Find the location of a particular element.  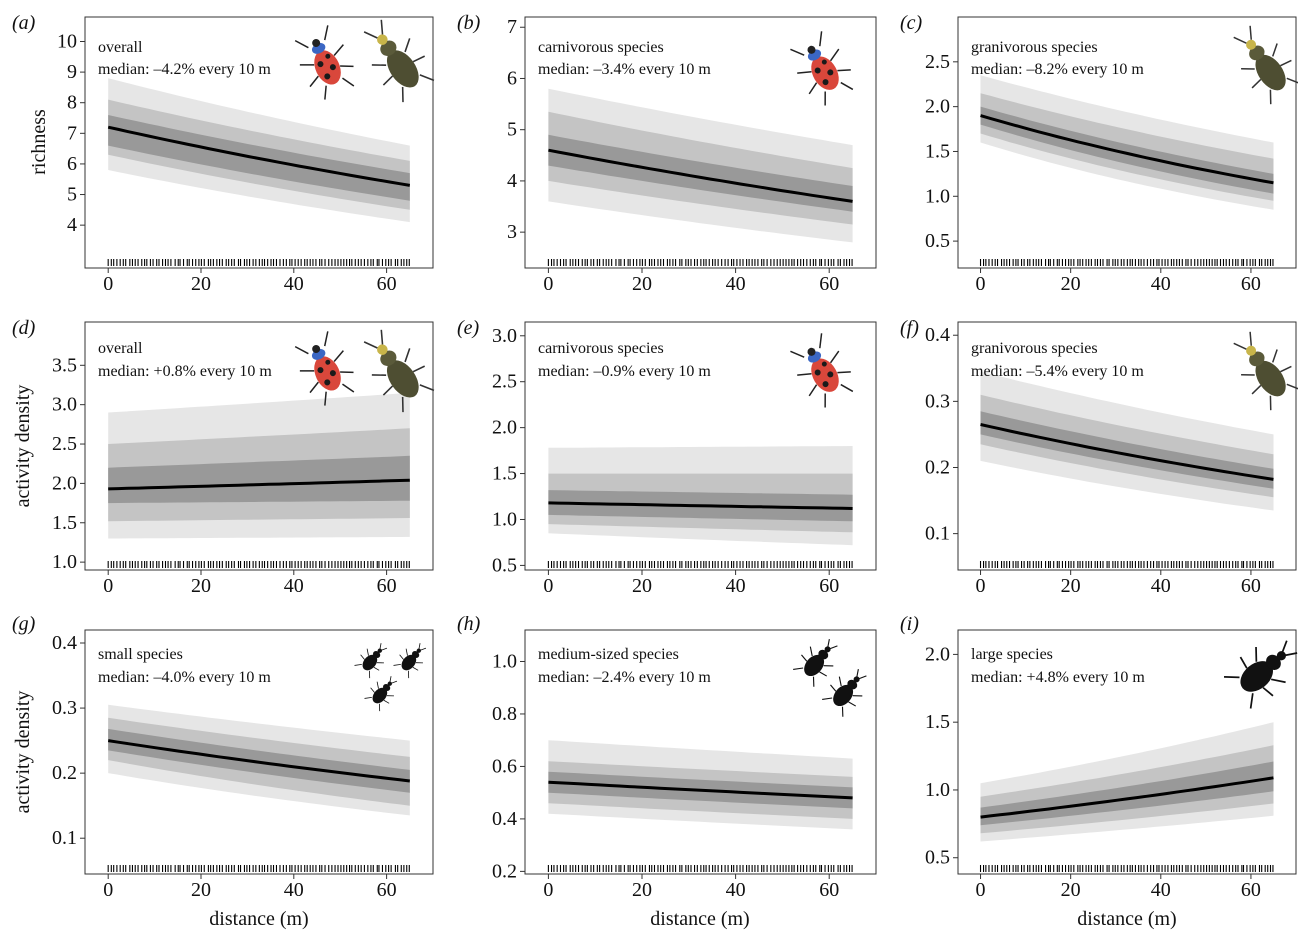

annotation-title: large species is located at coordinates (1012, 654).